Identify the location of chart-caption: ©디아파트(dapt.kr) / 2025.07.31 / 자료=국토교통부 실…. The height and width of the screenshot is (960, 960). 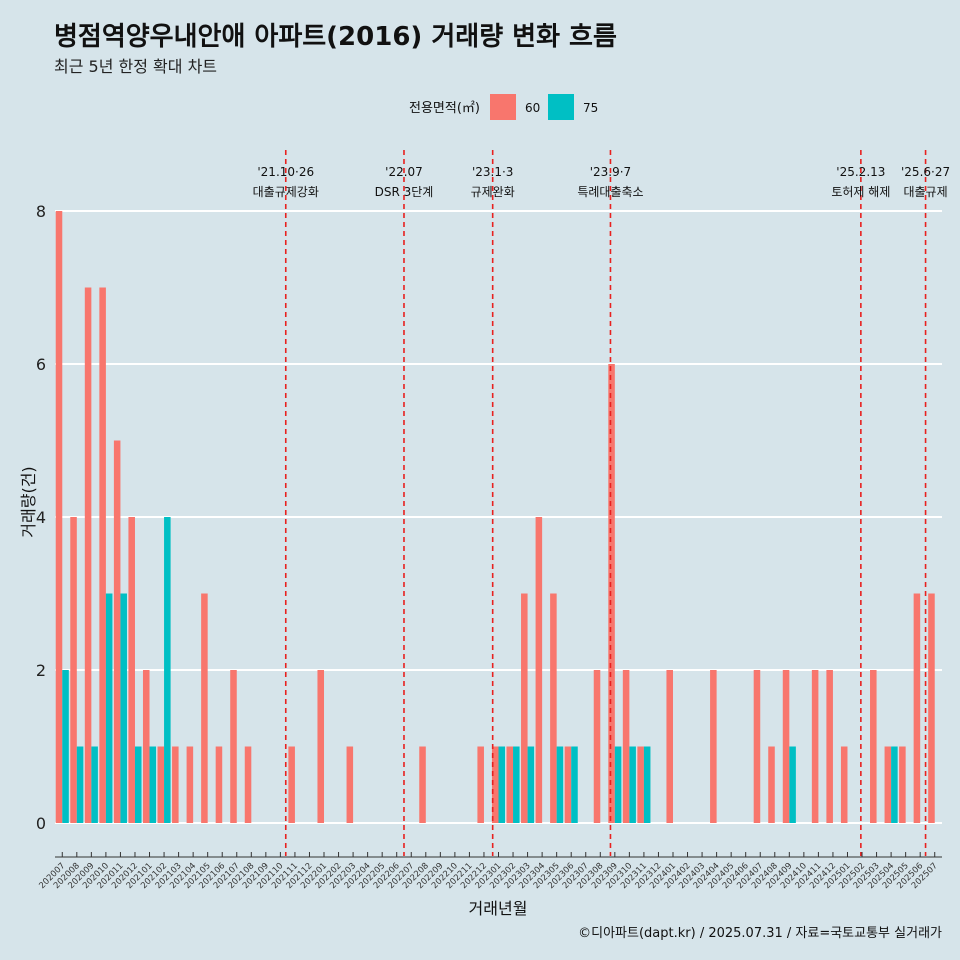
(760, 933).